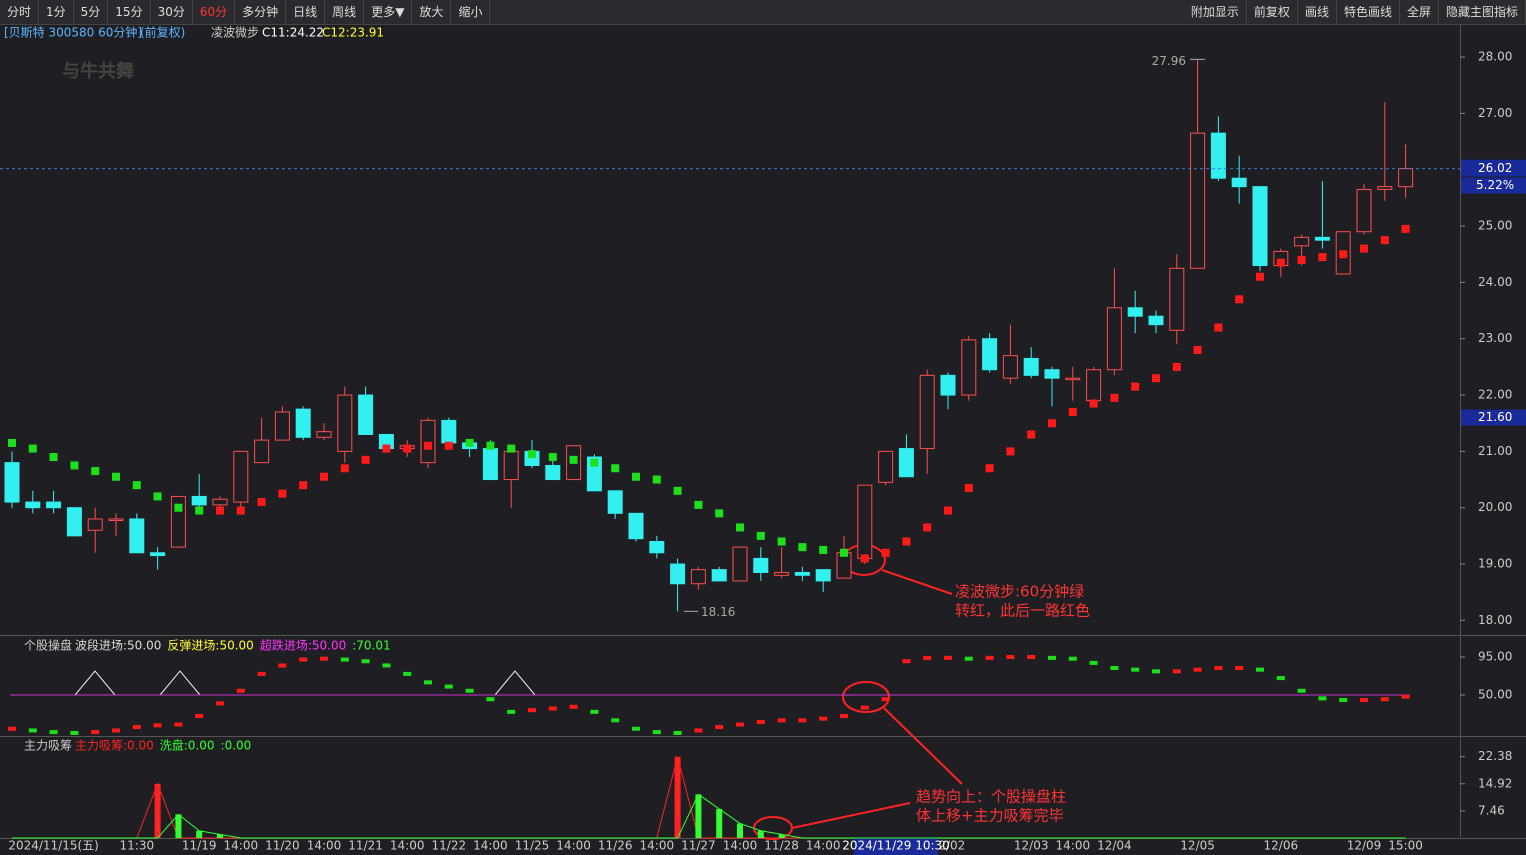  I want to click on panel-title: 主力吸筹, so click(48, 746).